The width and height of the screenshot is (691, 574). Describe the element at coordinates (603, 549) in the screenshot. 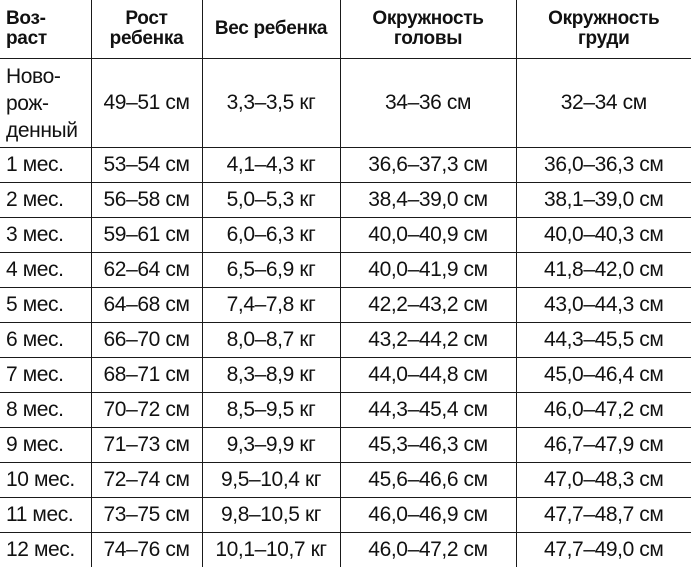

I see `cell-chest-circumference: 47,7–49,0 см` at that location.